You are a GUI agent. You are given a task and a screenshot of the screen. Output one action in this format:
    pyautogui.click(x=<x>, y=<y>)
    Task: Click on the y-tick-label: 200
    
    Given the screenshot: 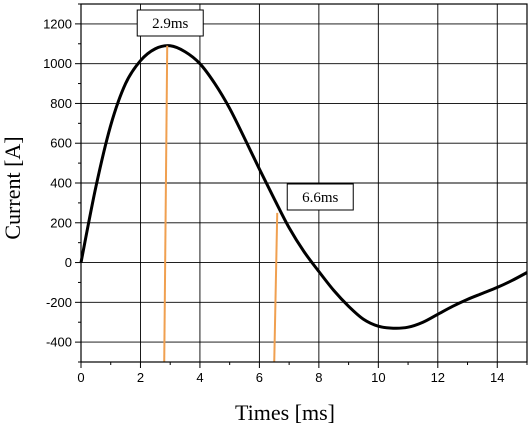 What is the action you would take?
    pyautogui.click(x=61, y=222)
    